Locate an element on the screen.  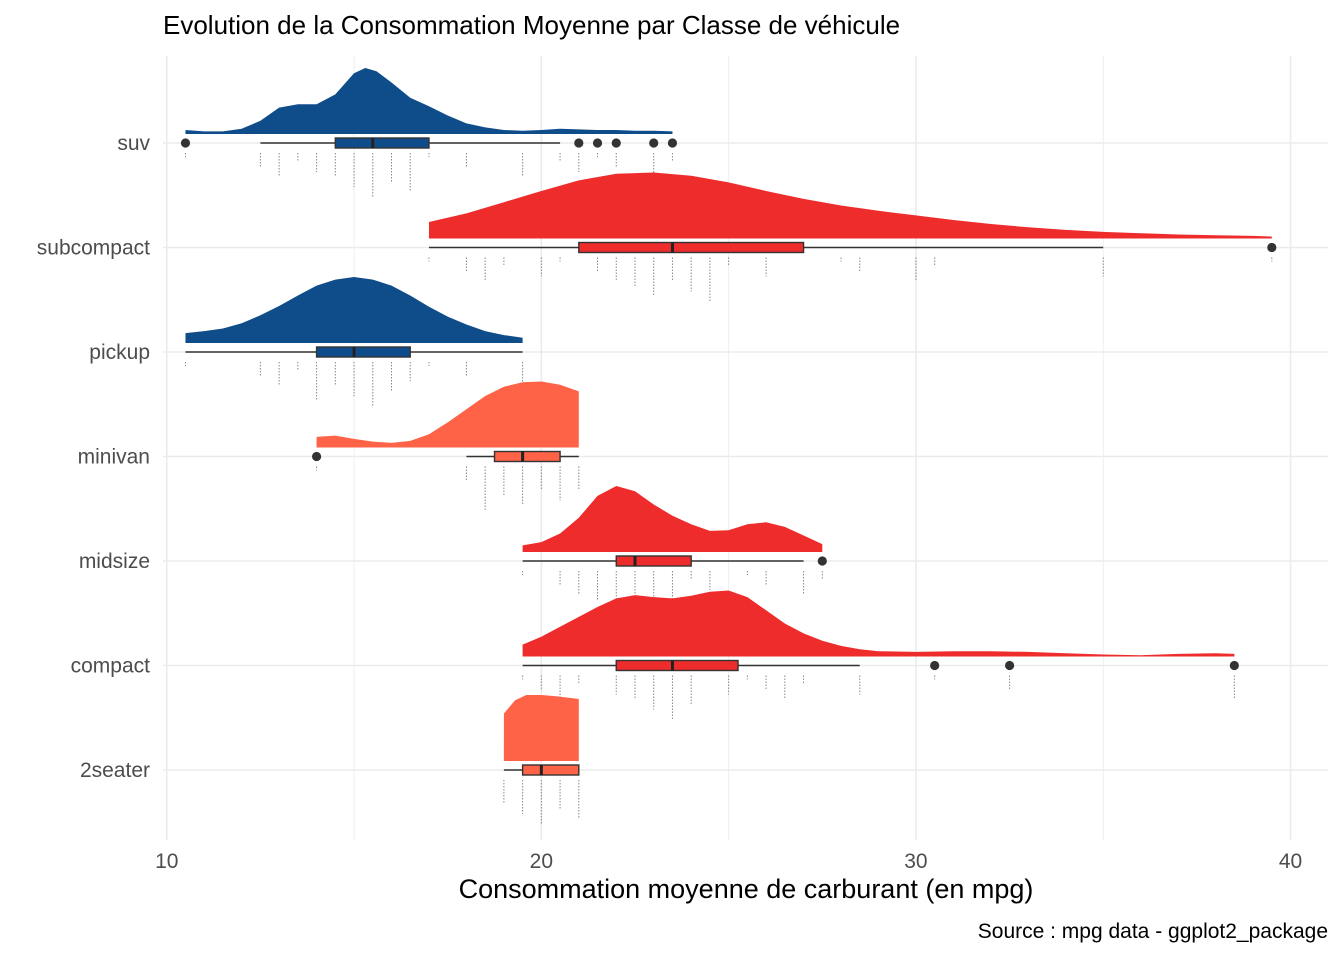
x-tick-labels: 10 20 30 40 is located at coordinates (728, 861).